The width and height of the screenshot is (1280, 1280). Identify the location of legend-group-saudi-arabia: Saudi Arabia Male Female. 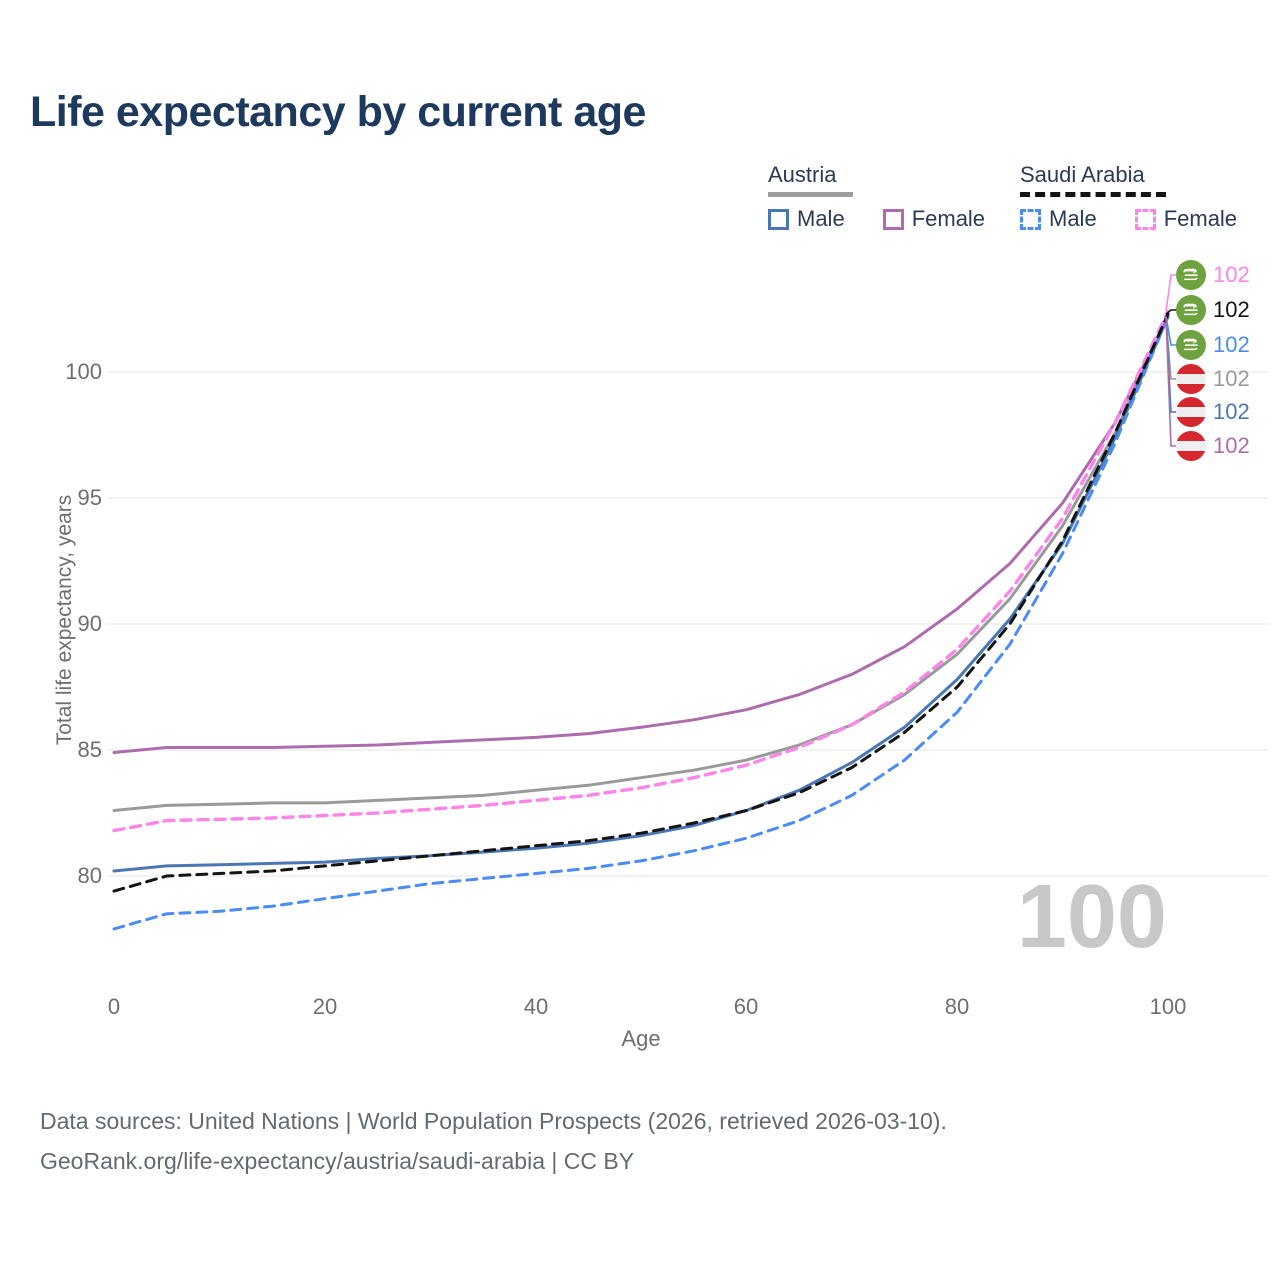
(1128, 197).